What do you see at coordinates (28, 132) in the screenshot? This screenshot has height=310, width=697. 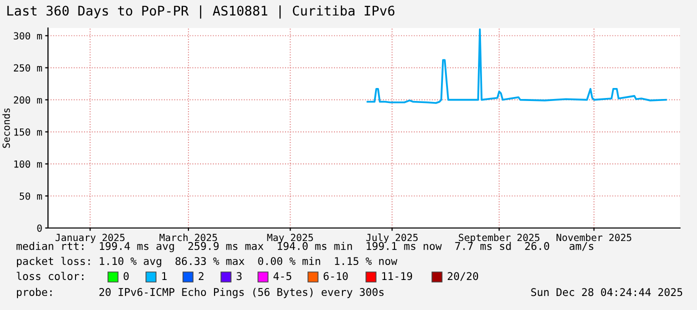 I see `y-tick-label: 150 m` at bounding box center [28, 132].